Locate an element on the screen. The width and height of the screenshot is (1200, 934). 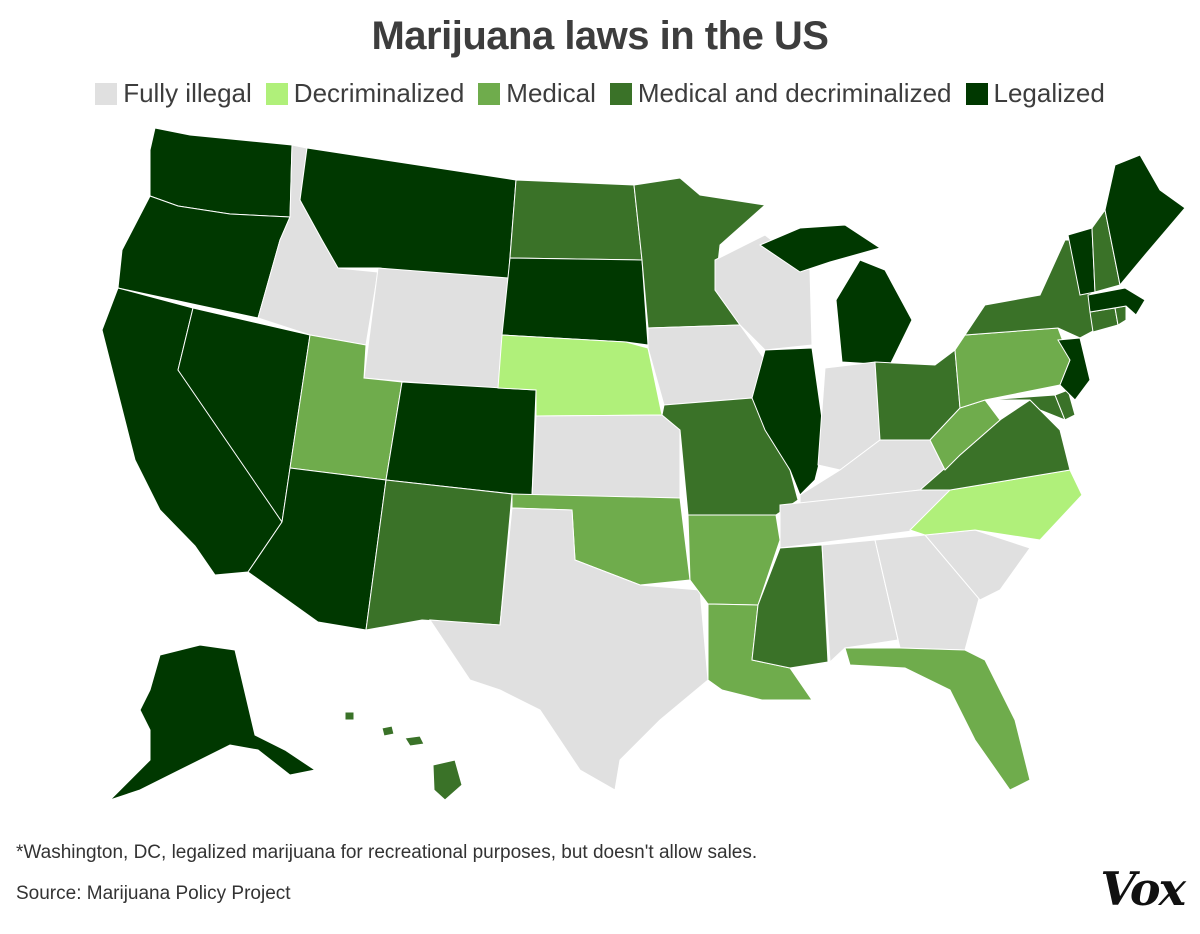
legend-label-medical-and-decriminalized: Medical and decriminalized is located at coordinates (794, 93).